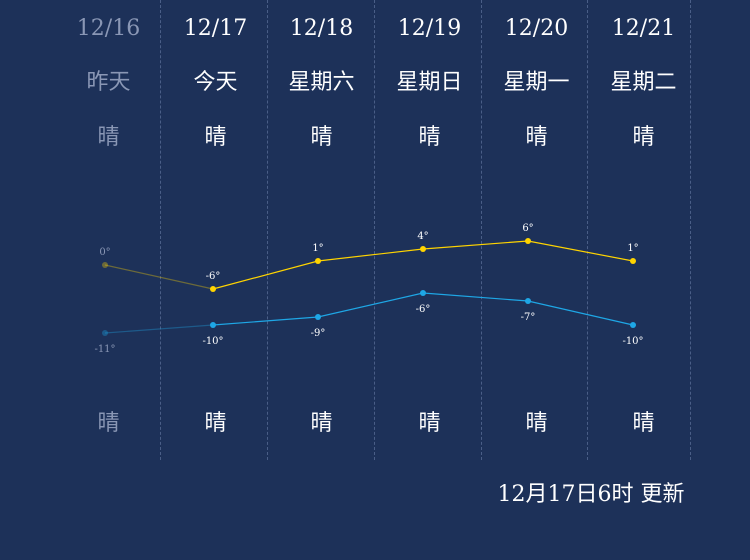 This screenshot has width=750, height=560. What do you see at coordinates (536, 82) in the screenshot?
I see `day-weekday: 星期一` at bounding box center [536, 82].